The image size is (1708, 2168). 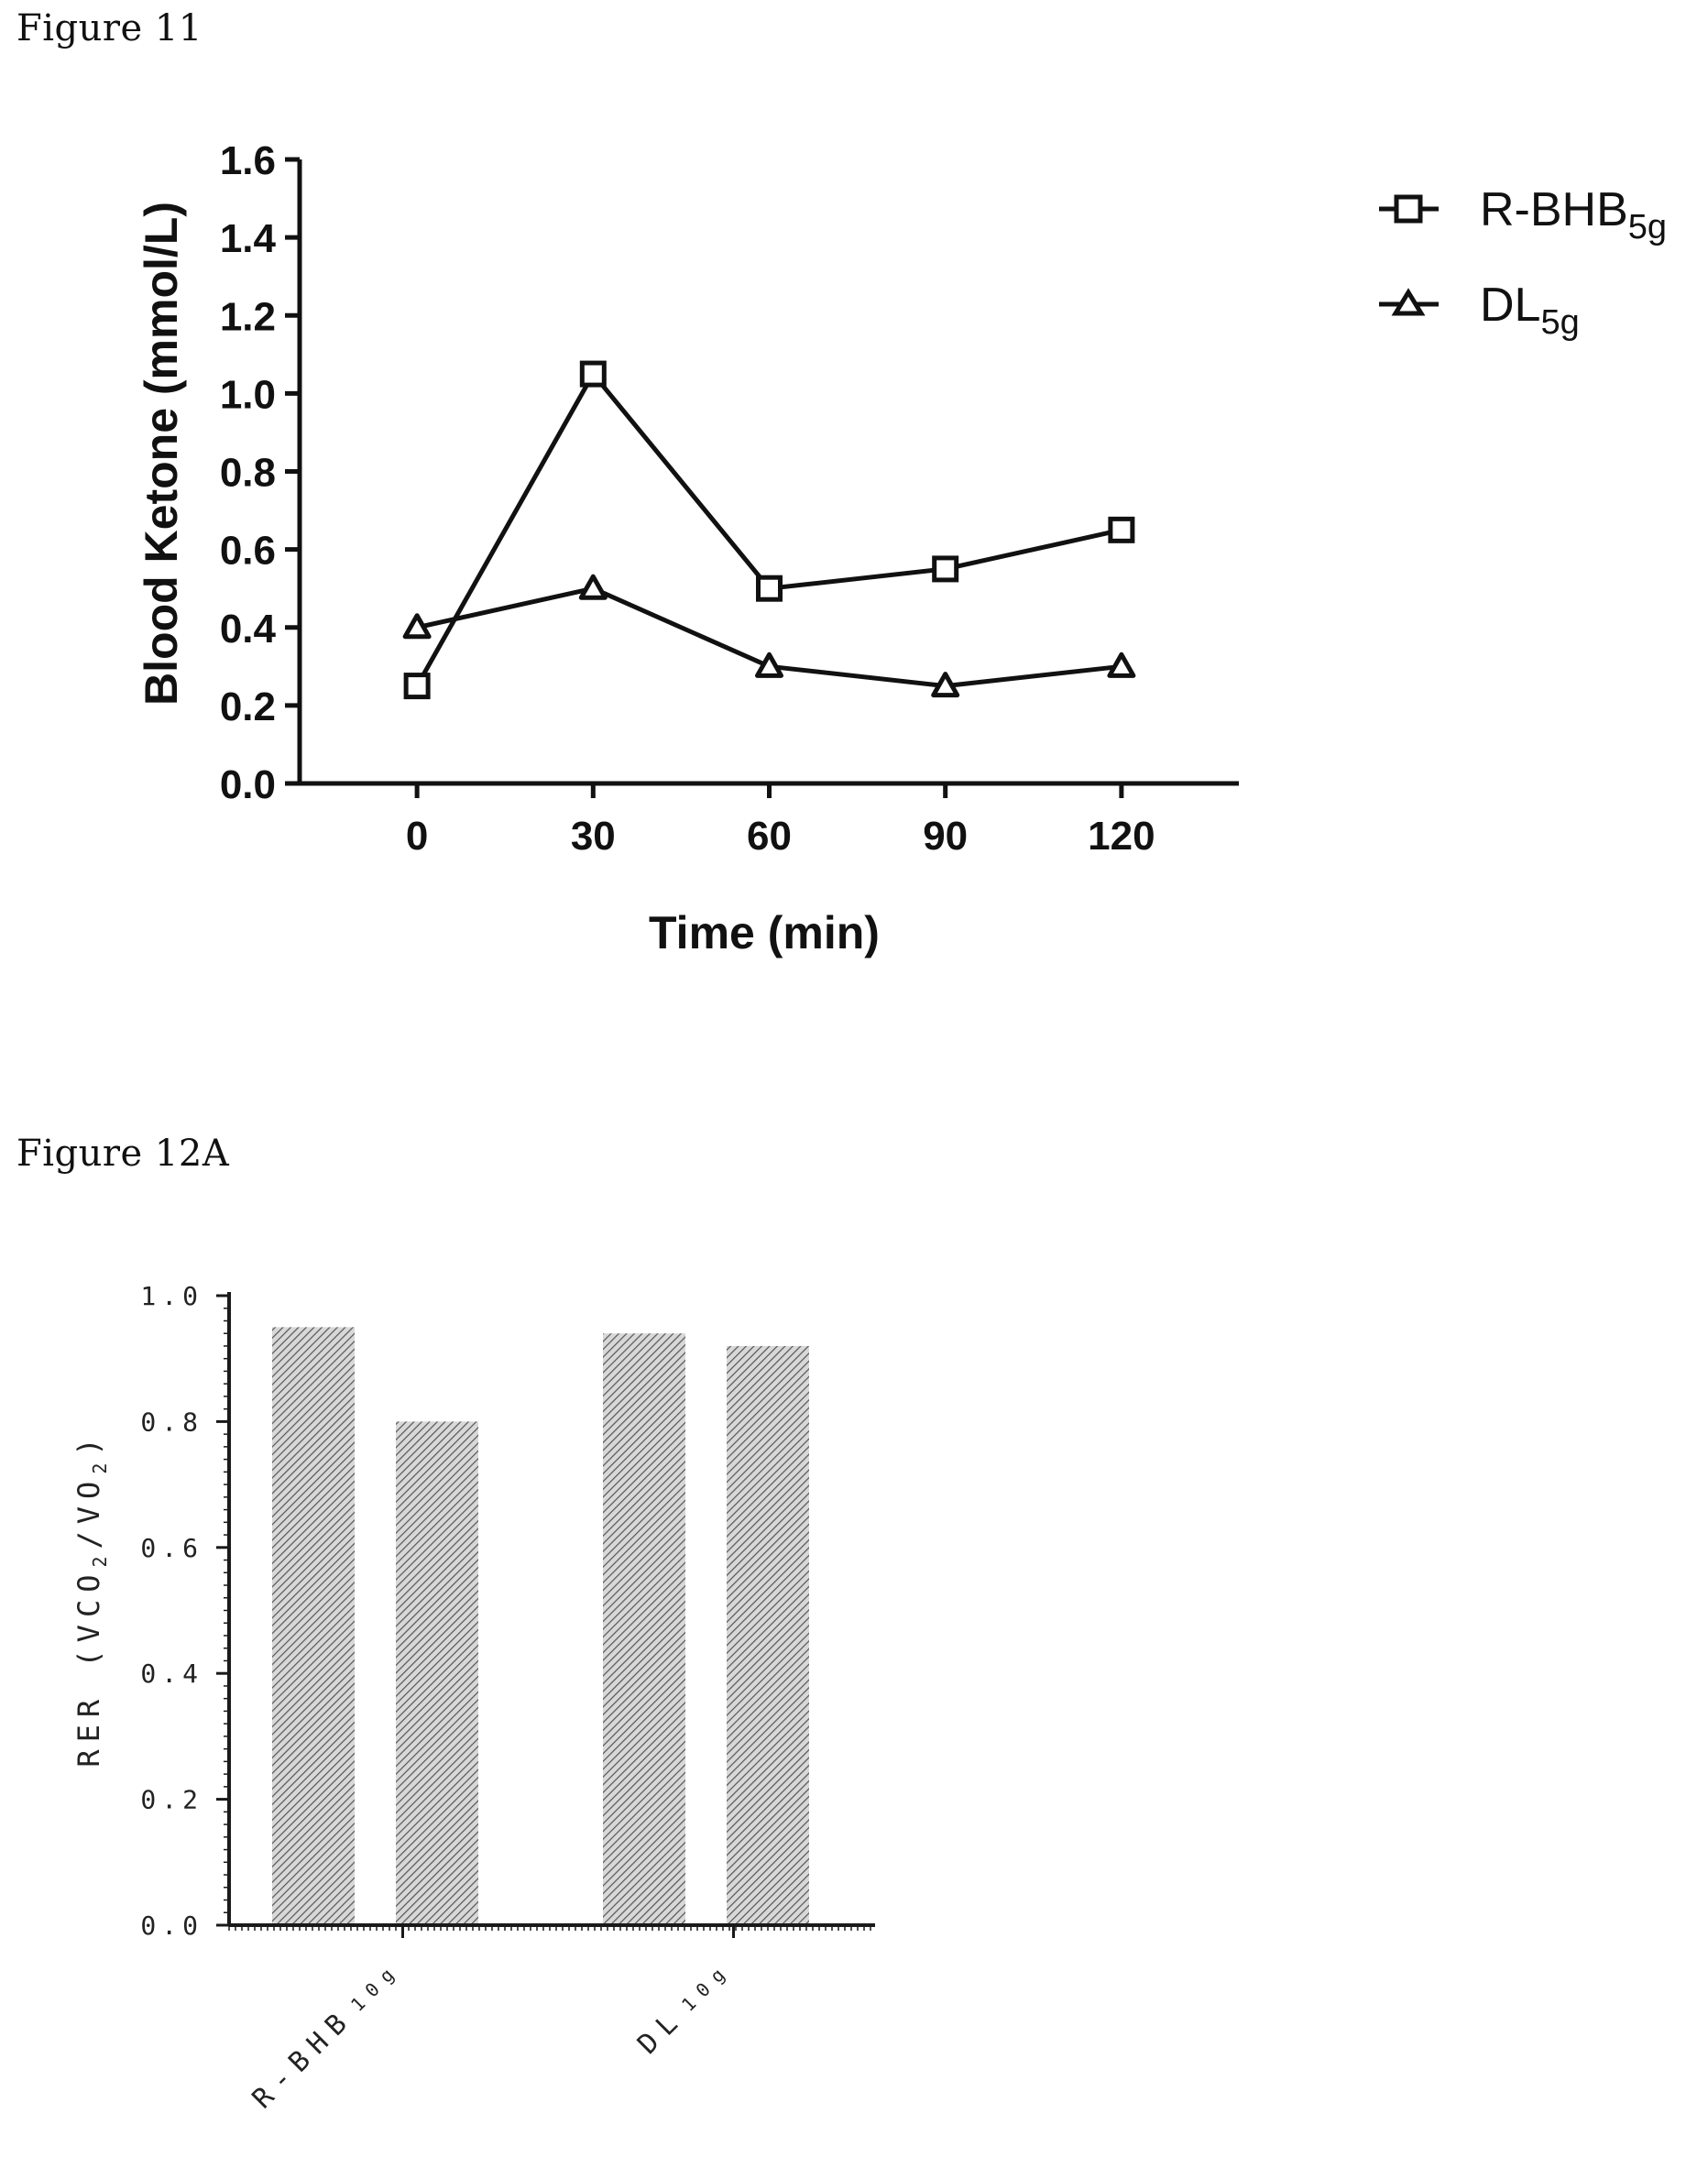 What do you see at coordinates (248, 160) in the screenshot?
I see `y-tick-label: 1.6` at bounding box center [248, 160].